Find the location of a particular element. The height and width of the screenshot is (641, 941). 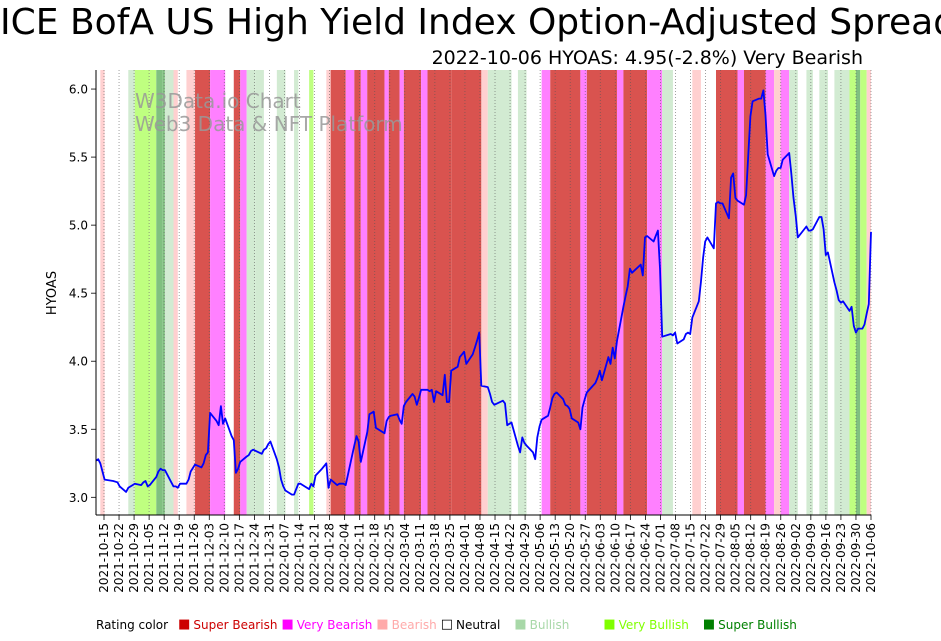

x-tick-label: 2022-09-16 is located at coordinates (826, 558).